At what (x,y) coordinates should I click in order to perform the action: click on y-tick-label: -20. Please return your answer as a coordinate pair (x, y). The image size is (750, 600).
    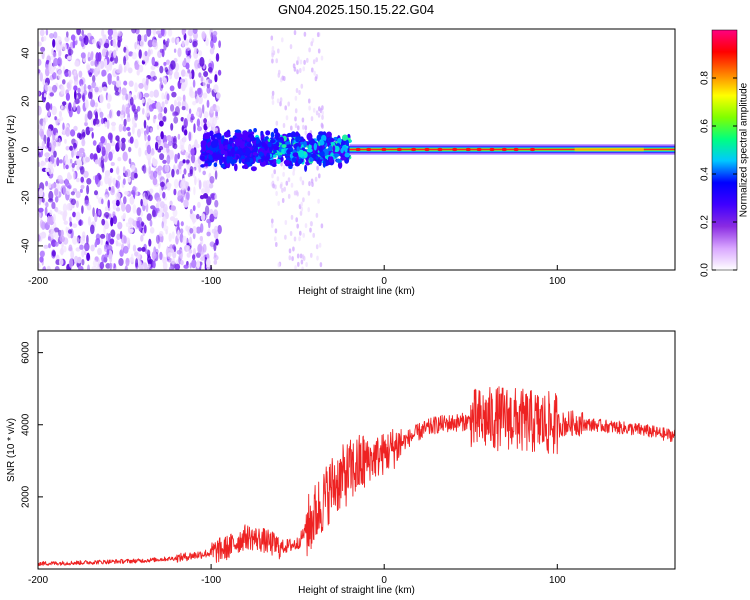
    Looking at the image, I should click on (26, 197).